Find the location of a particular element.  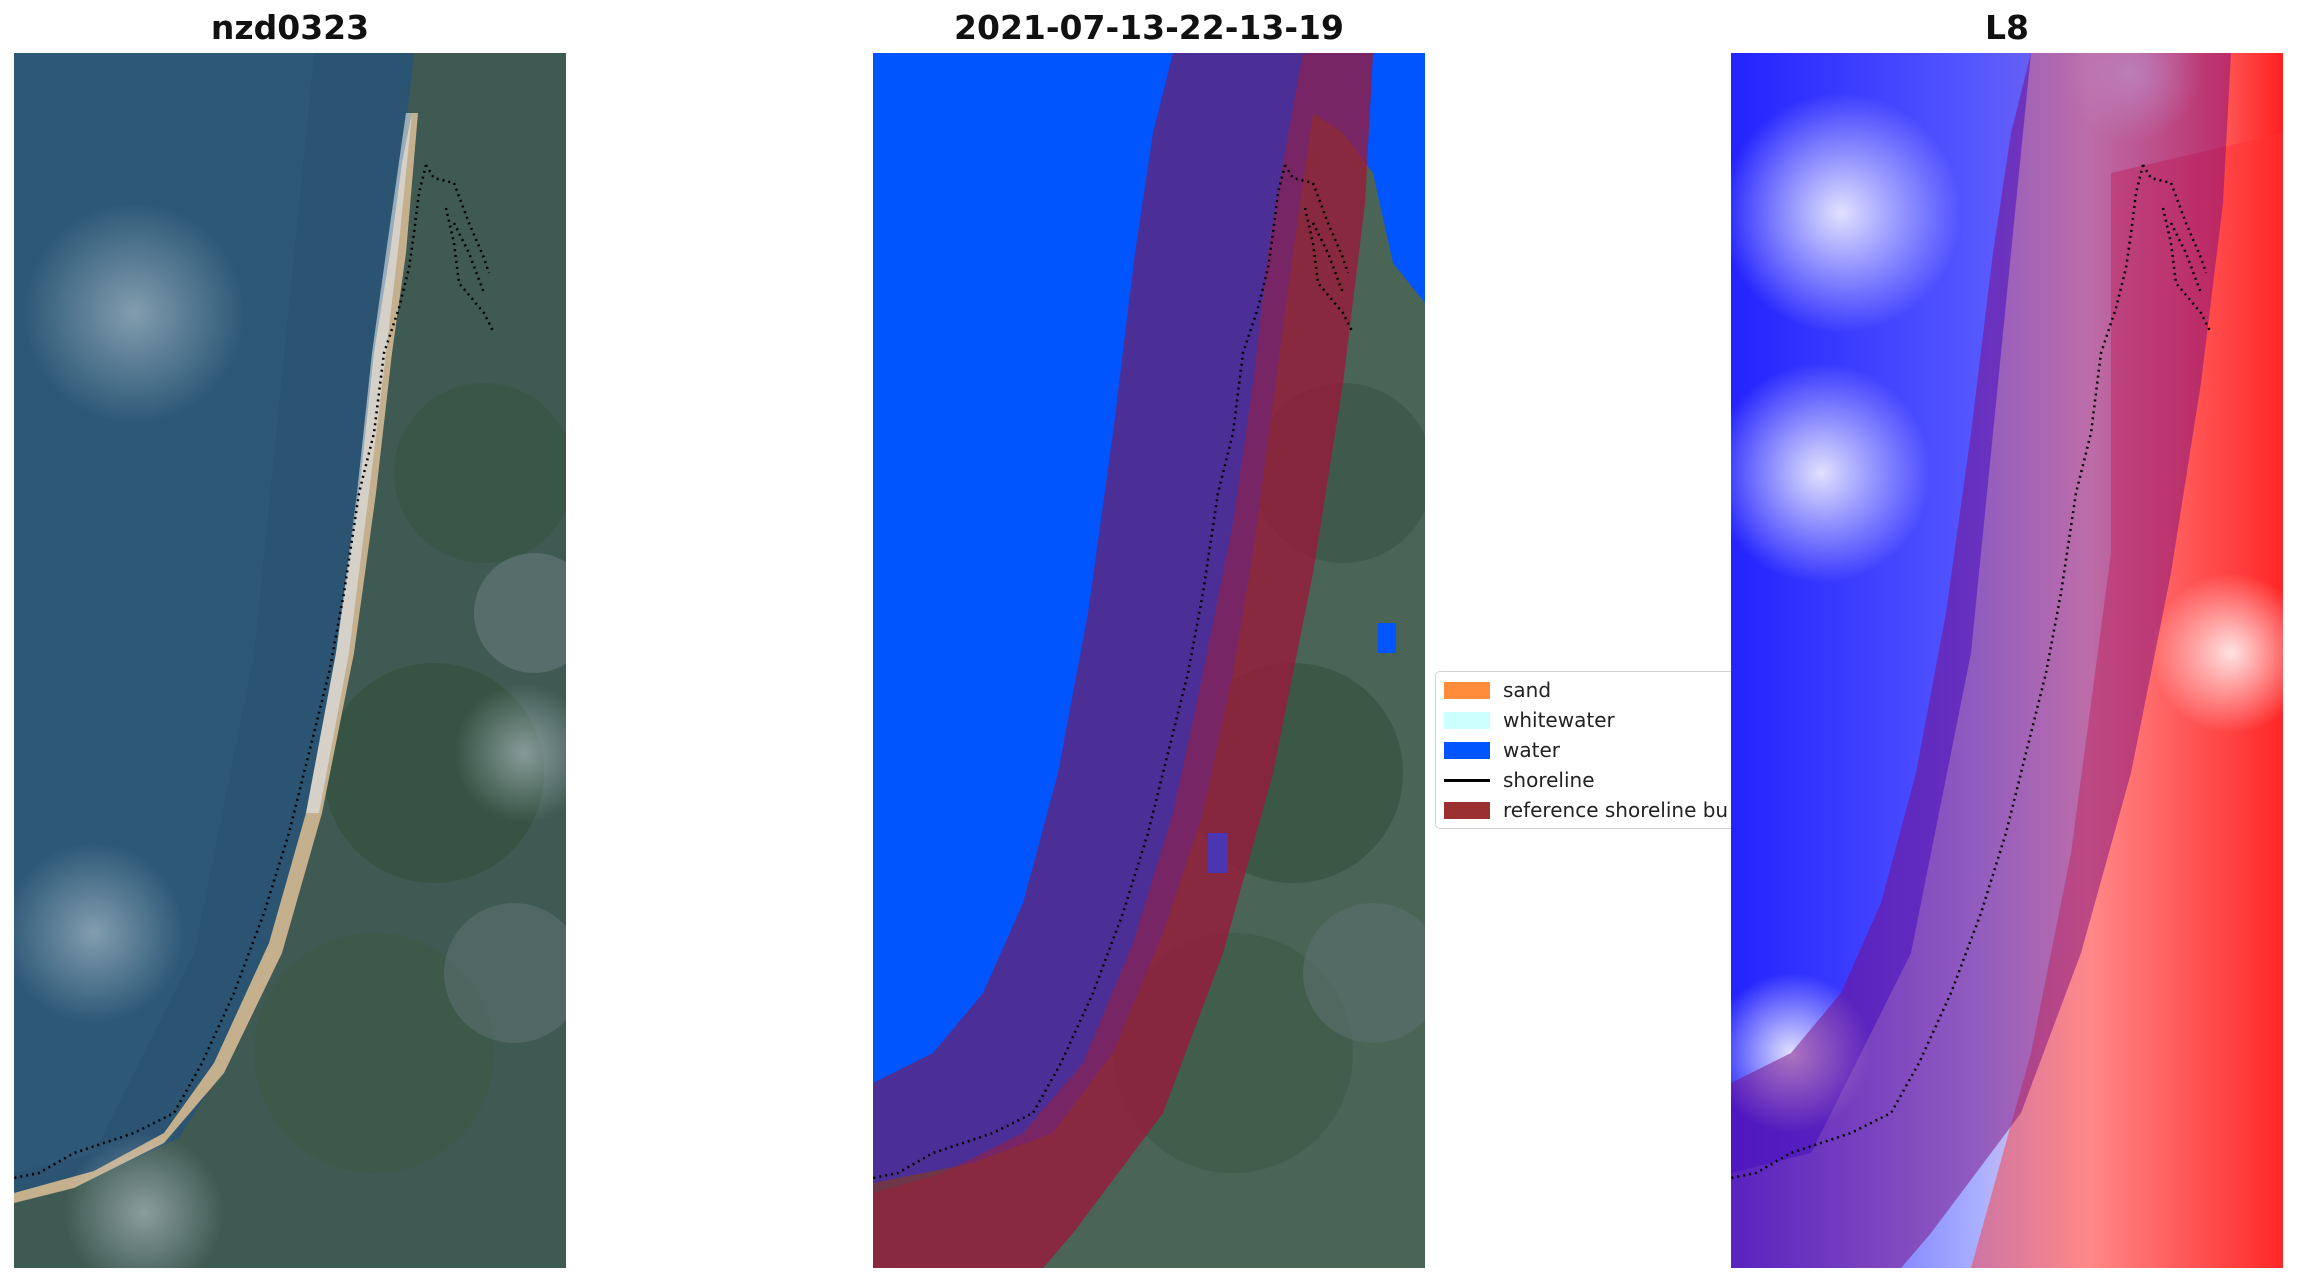

legend-label-reference-shoreline-buffer: reference shoreline bu is located at coordinates (1616, 810).